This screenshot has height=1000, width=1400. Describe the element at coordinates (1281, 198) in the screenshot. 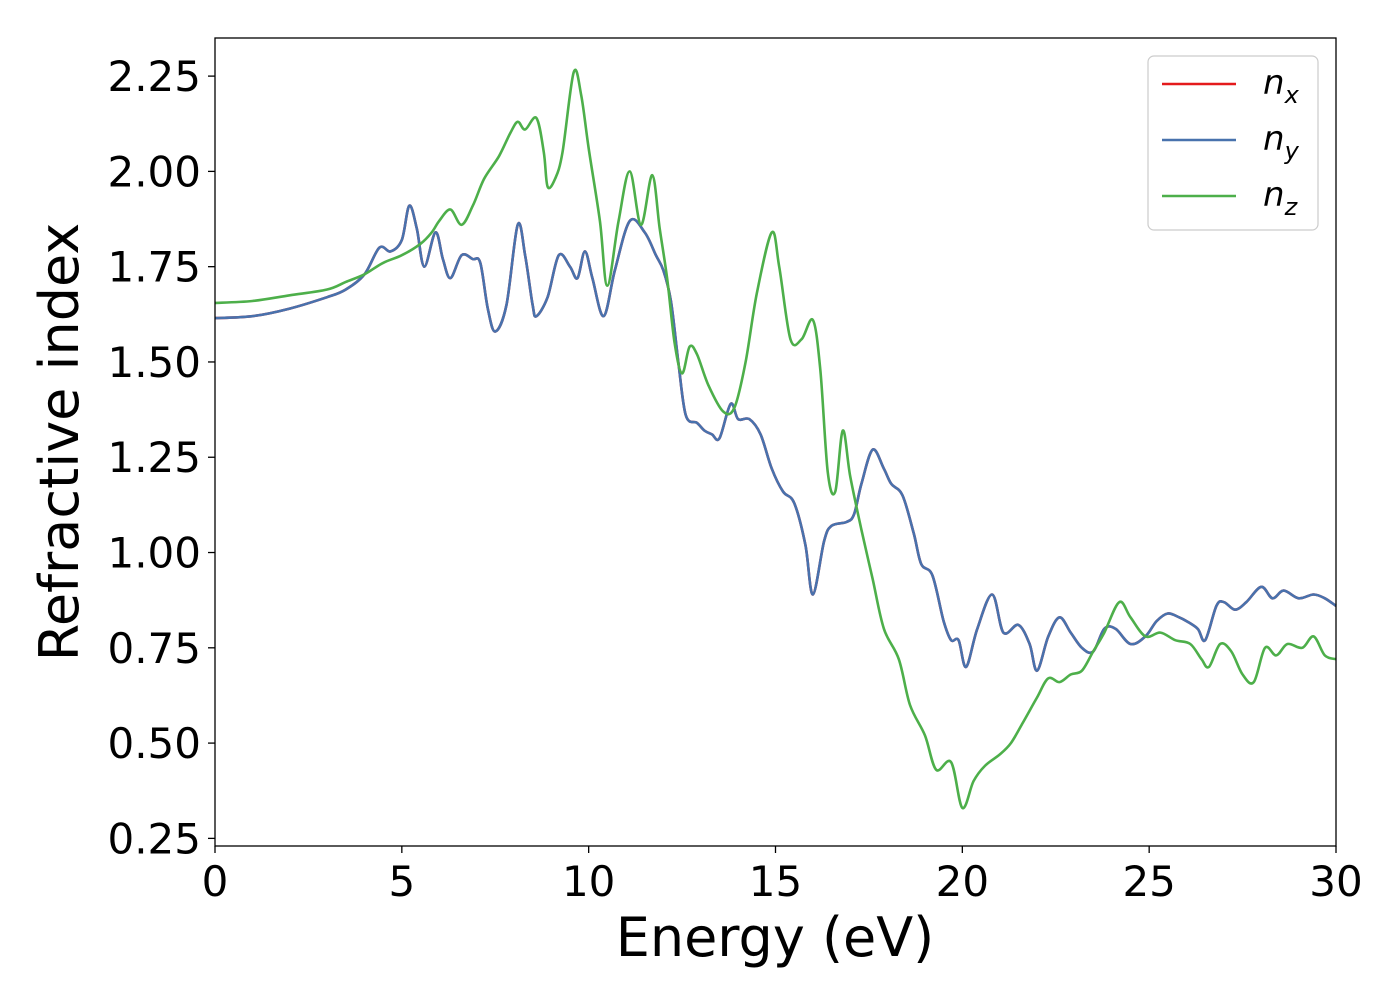

I see `legend-label-nz: nz` at that location.